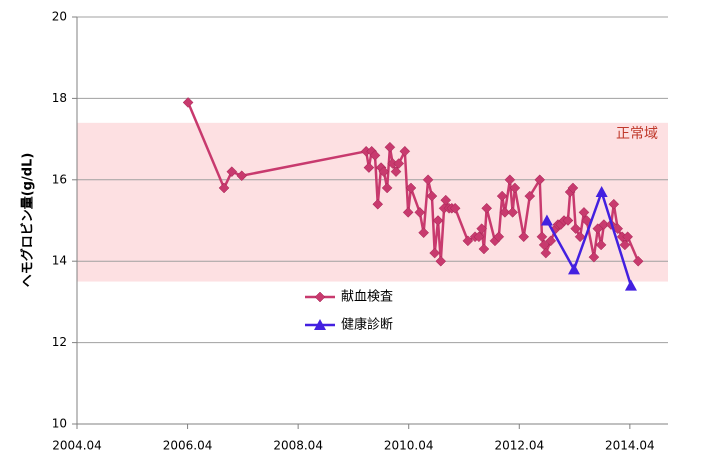 This screenshot has width=701, height=469. I want to click on x-tick-label: 2006.04, so click(188, 446).